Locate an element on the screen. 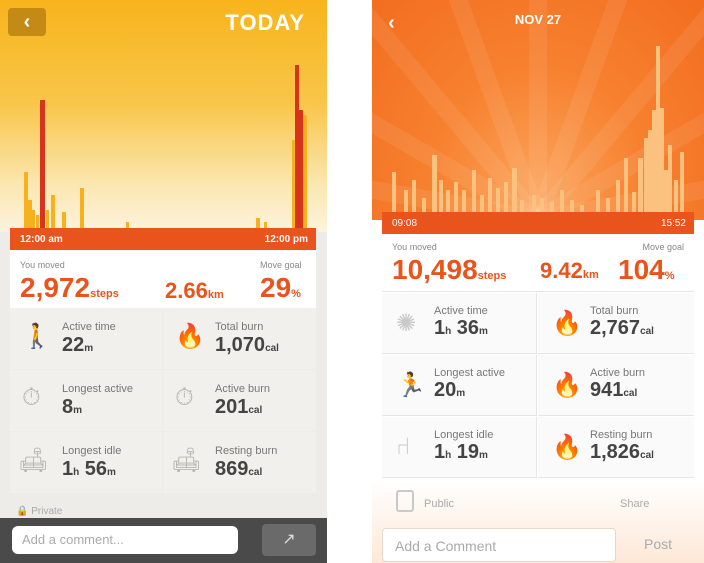 This screenshot has width=704, height=563. post-button: Post is located at coordinates (658, 544).